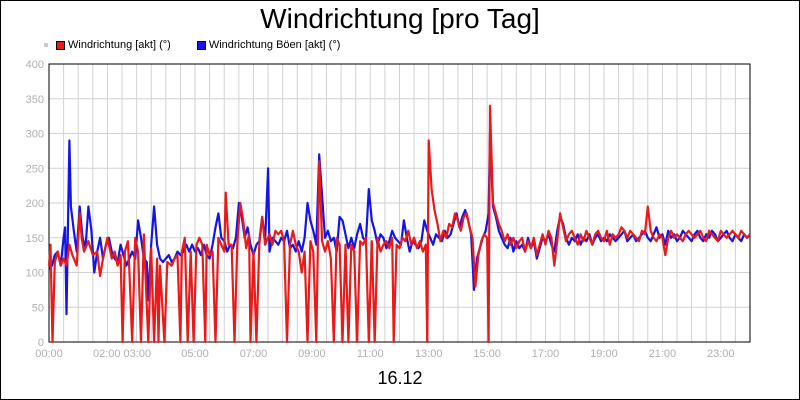 The image size is (800, 400). What do you see at coordinates (201, 45) in the screenshot?
I see `legend-swatch-blue-icon` at bounding box center [201, 45].